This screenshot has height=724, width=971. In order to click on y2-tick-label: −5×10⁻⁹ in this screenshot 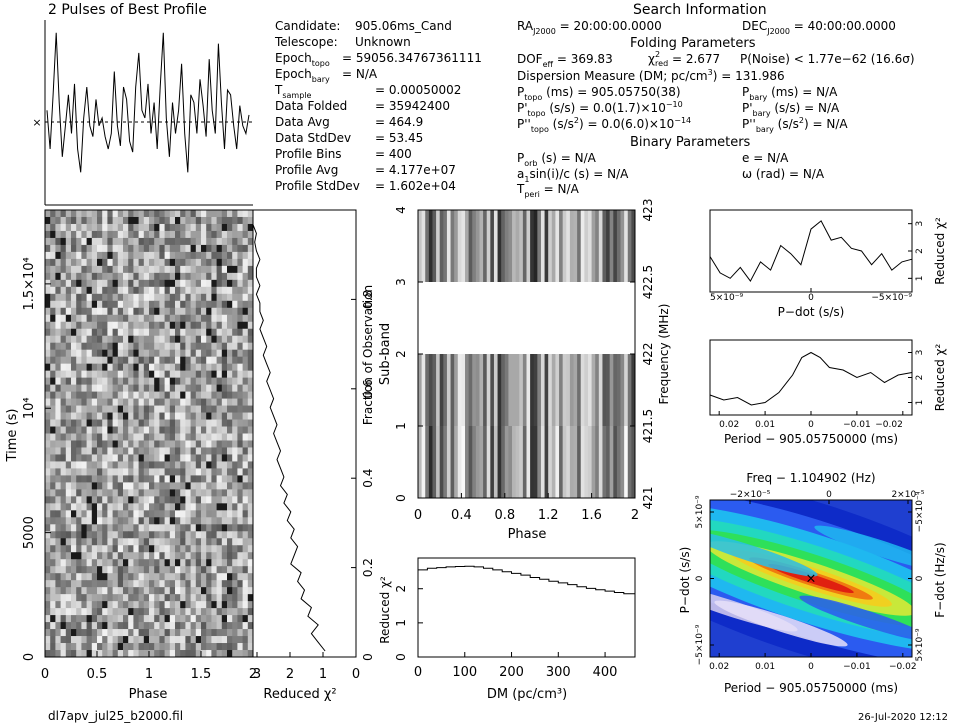, I will do `click(920, 511)`.